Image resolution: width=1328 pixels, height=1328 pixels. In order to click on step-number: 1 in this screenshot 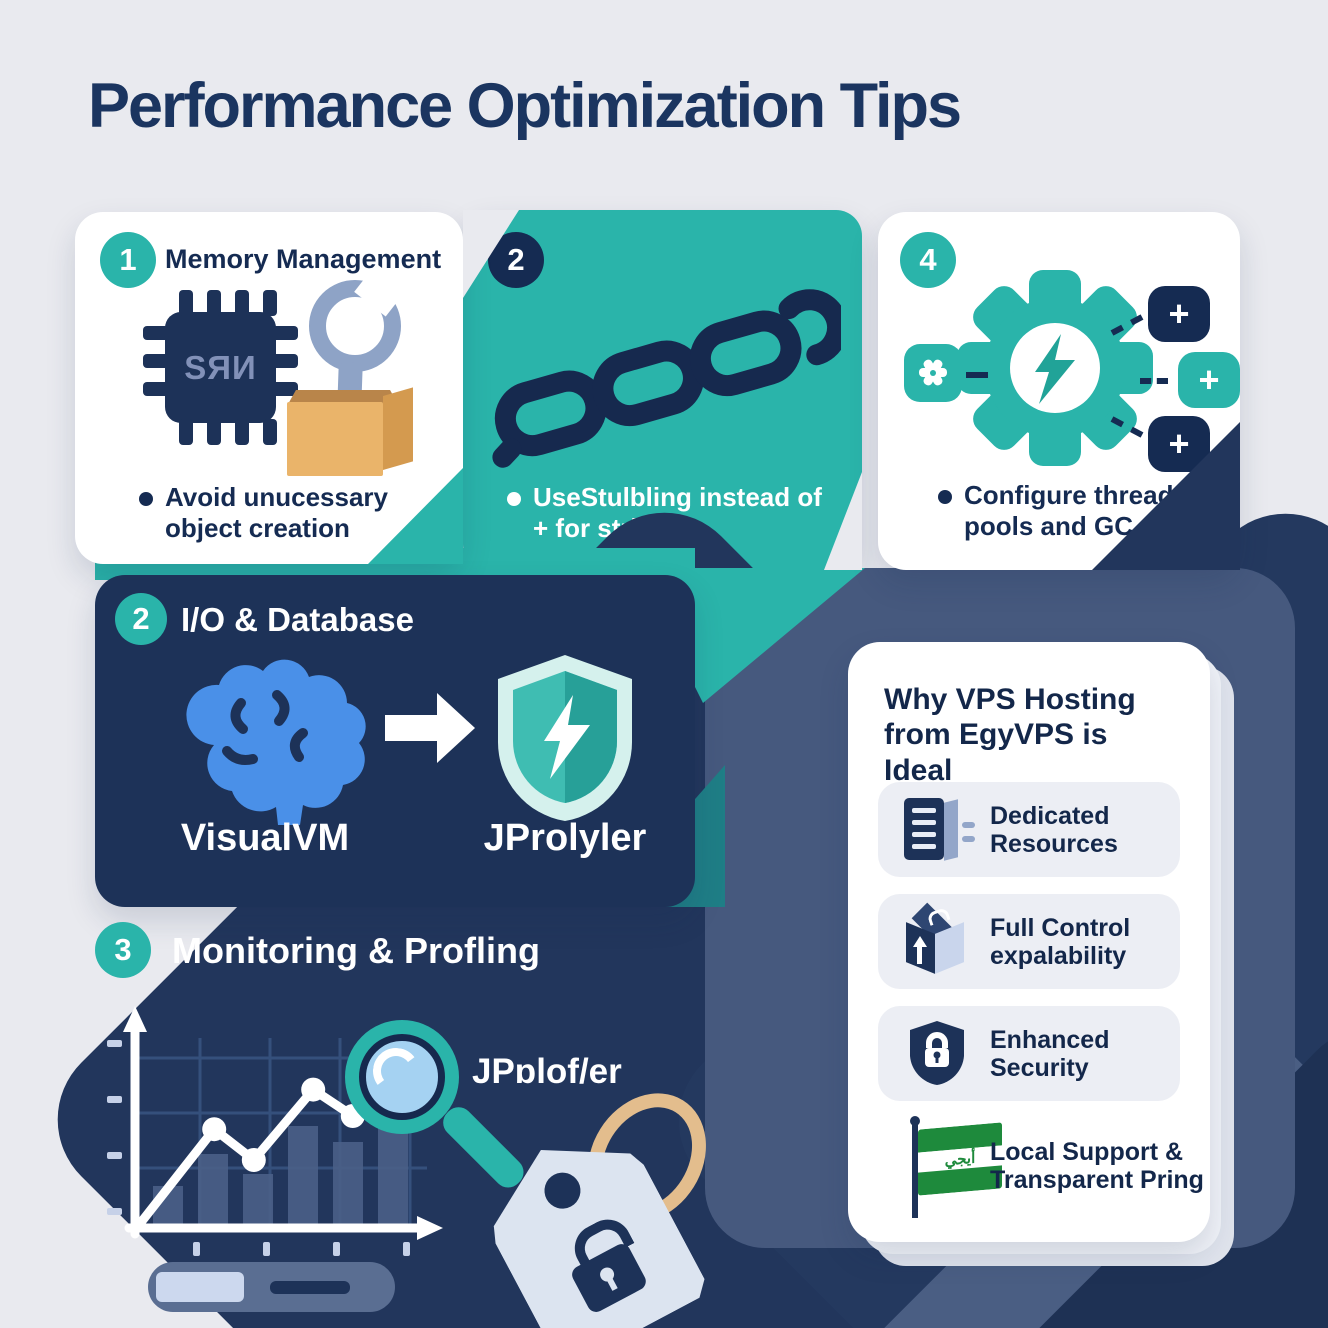, I will do `click(128, 259)`.